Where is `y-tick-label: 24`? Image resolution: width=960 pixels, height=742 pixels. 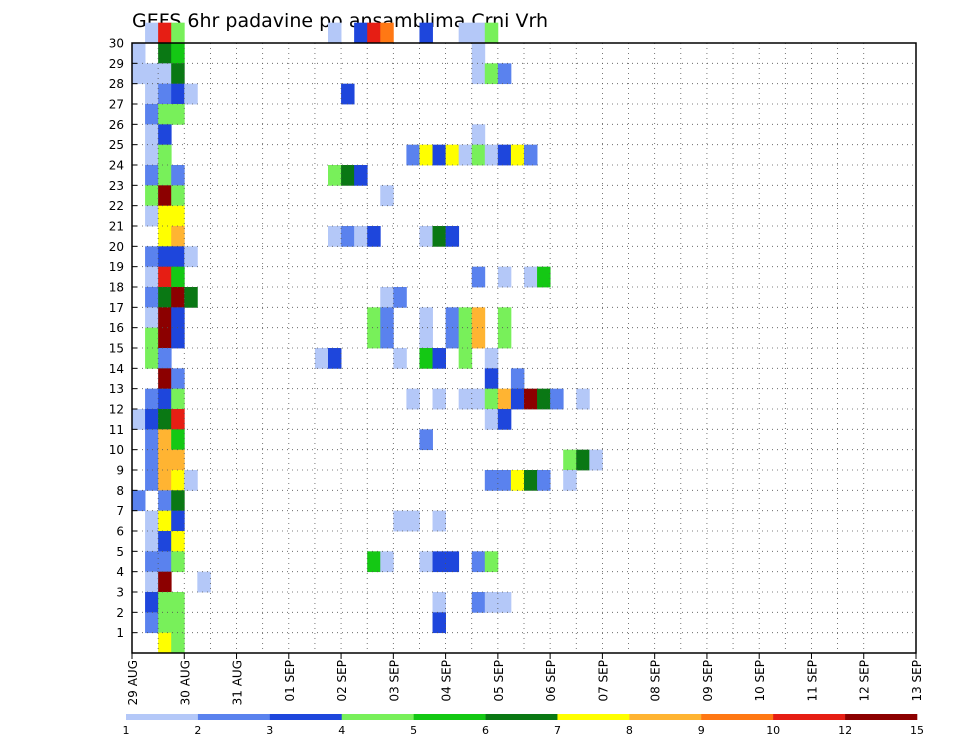 y-tick-label: 24 is located at coordinates (116, 166).